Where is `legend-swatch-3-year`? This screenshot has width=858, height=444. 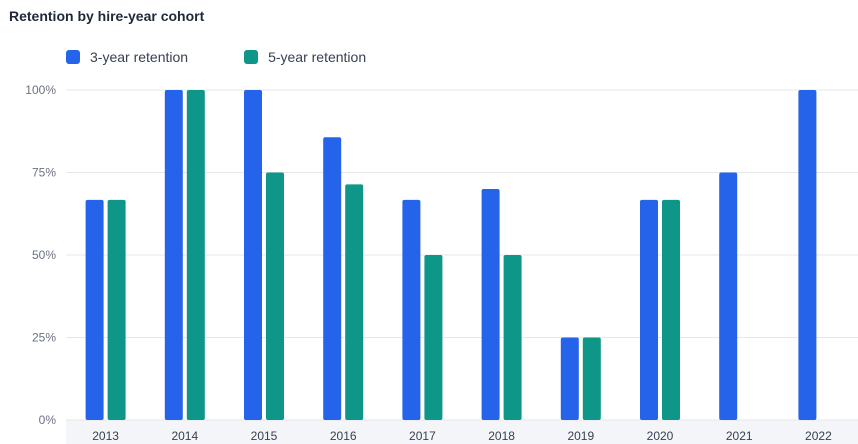
legend-swatch-3-year is located at coordinates (73, 57).